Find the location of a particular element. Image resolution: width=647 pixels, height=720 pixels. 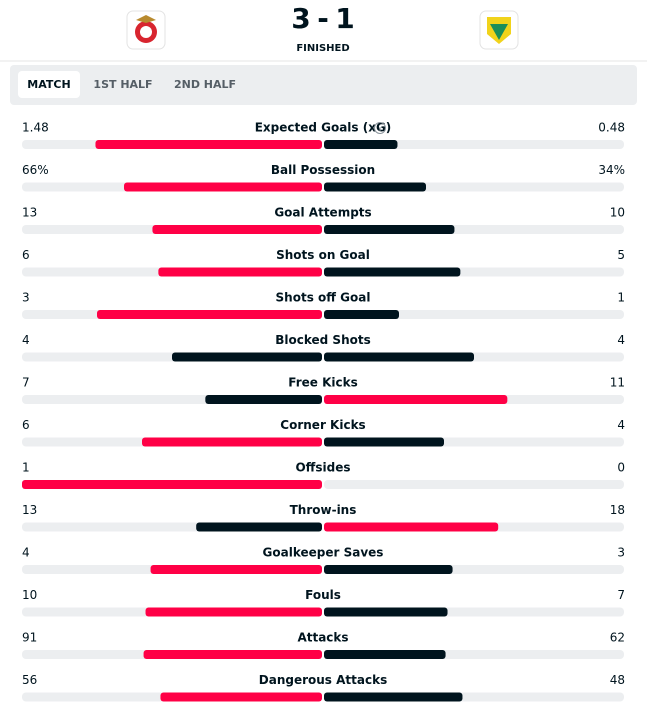

away-value: 0.48 is located at coordinates (611, 128).